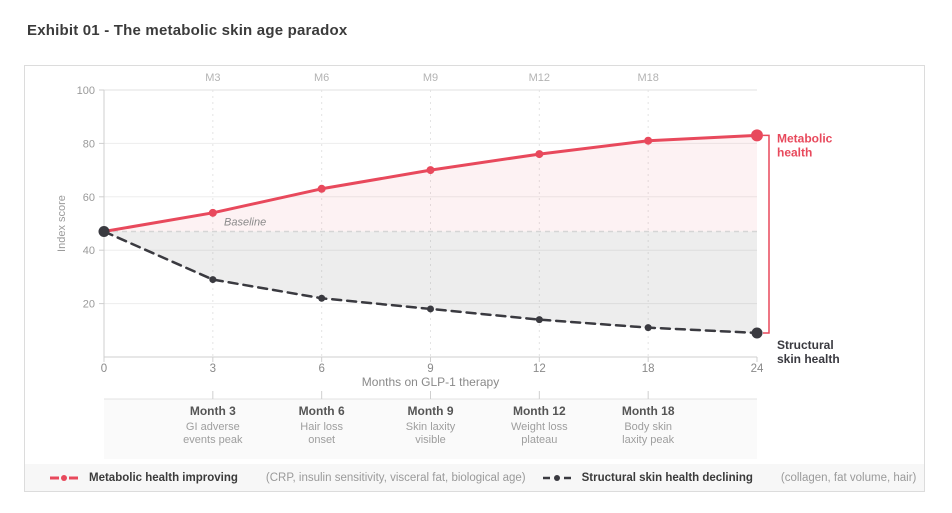  What do you see at coordinates (64, 478) in the screenshot?
I see `metabolic-line-icon` at bounding box center [64, 478].